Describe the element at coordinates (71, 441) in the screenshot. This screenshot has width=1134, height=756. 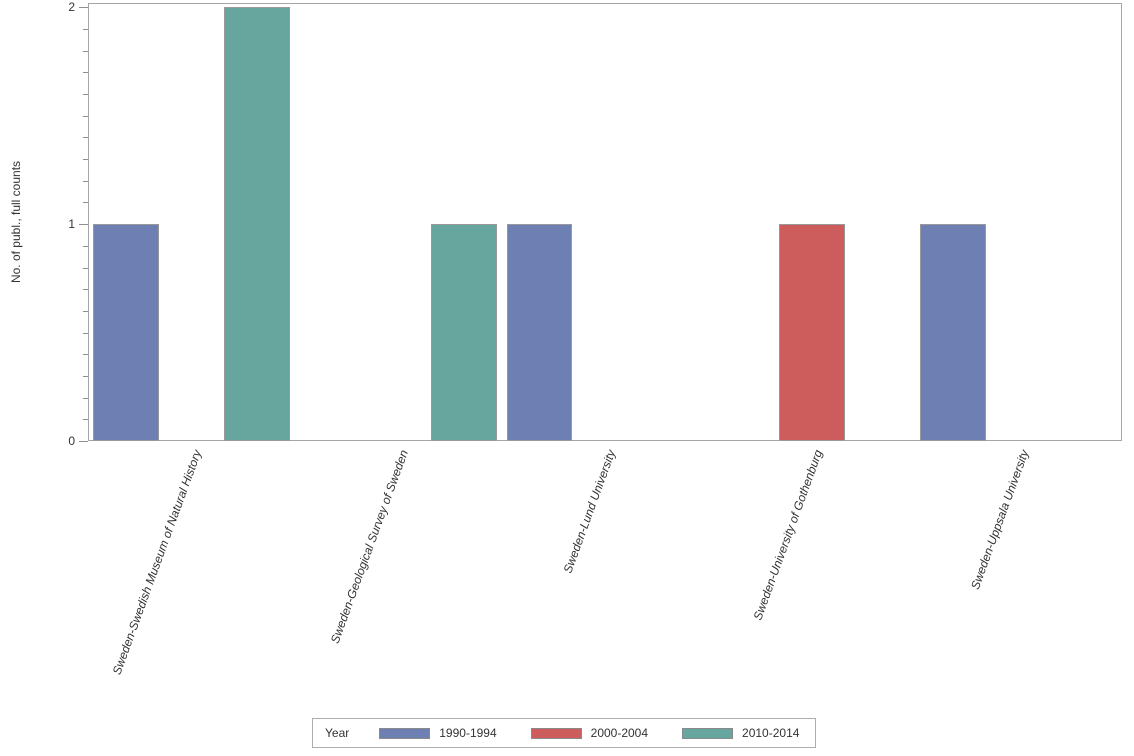
I see `y-tick-label: 0` at that location.